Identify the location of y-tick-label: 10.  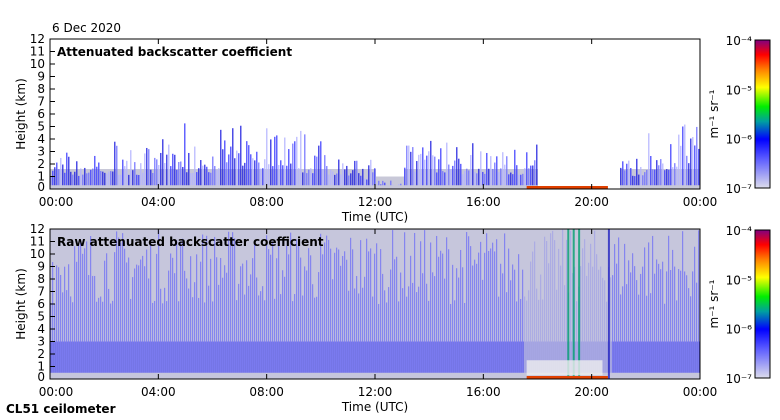
(37, 254).